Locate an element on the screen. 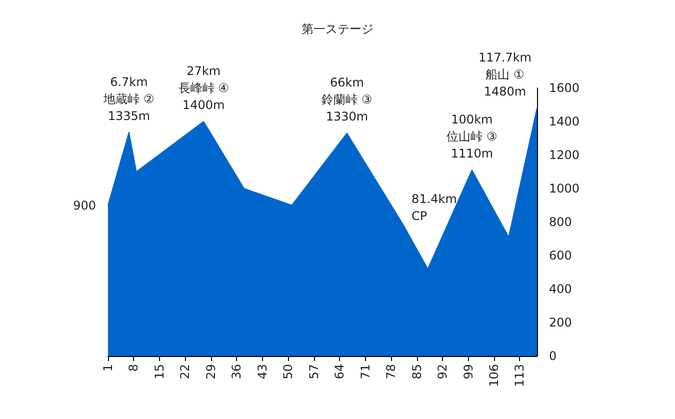 This screenshot has height=419, width=675. x-tick-label: 29 is located at coordinates (211, 372).